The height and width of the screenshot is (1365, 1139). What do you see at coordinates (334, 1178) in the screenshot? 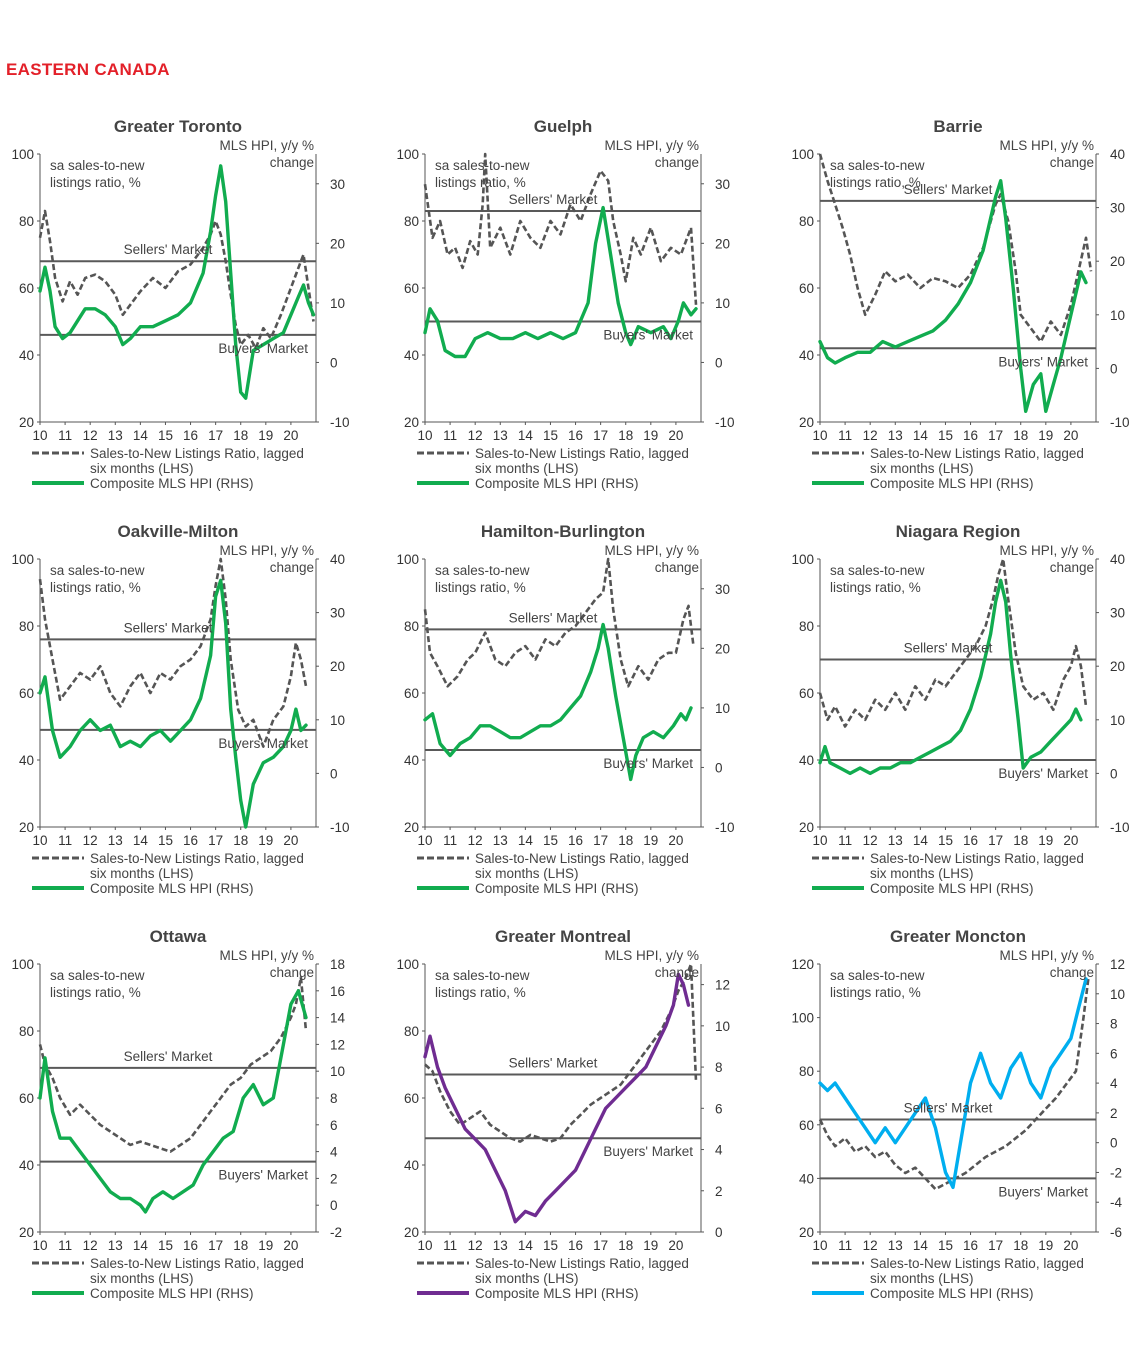
I see `rhs-tick-label: 2` at bounding box center [334, 1178].